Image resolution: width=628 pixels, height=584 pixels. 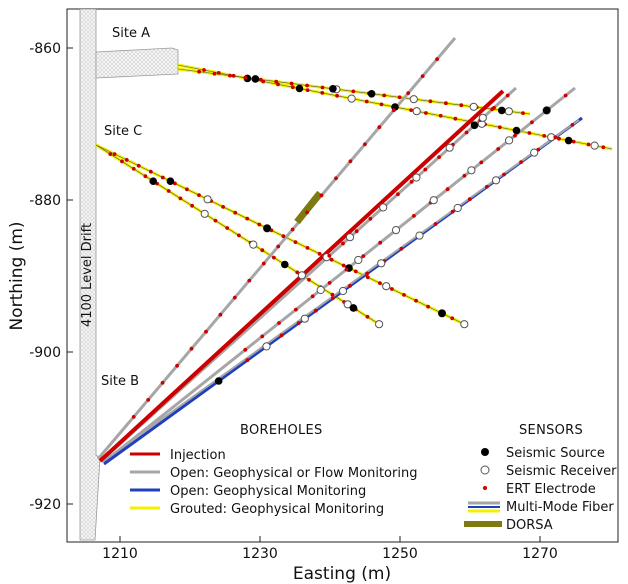 What do you see at coordinates (131, 33) in the screenshot?
I see `site-a-label: Site A` at bounding box center [131, 33].